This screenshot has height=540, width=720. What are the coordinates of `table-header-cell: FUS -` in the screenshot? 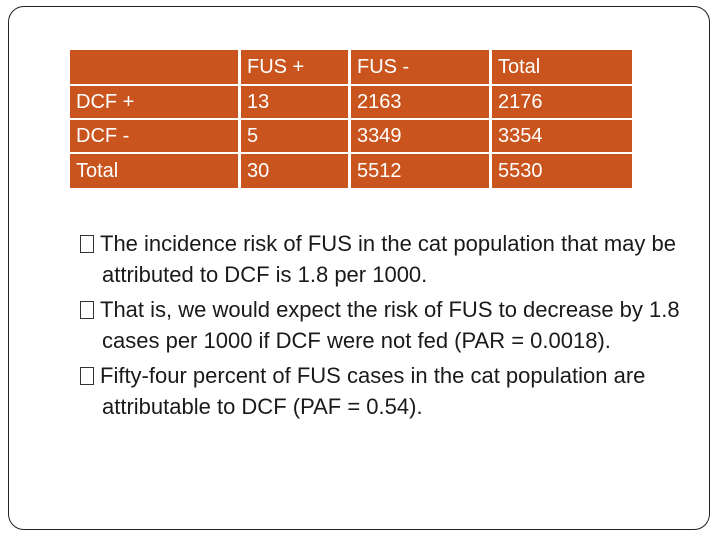 It's located at (421, 68).